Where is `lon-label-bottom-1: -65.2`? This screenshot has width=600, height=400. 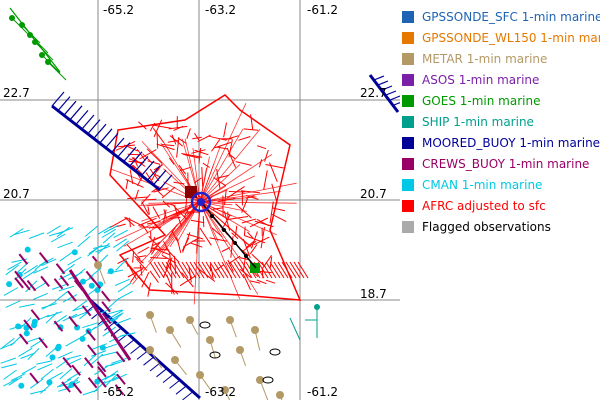 lon-label-bottom-1: -65.2 is located at coordinates (118, 392).